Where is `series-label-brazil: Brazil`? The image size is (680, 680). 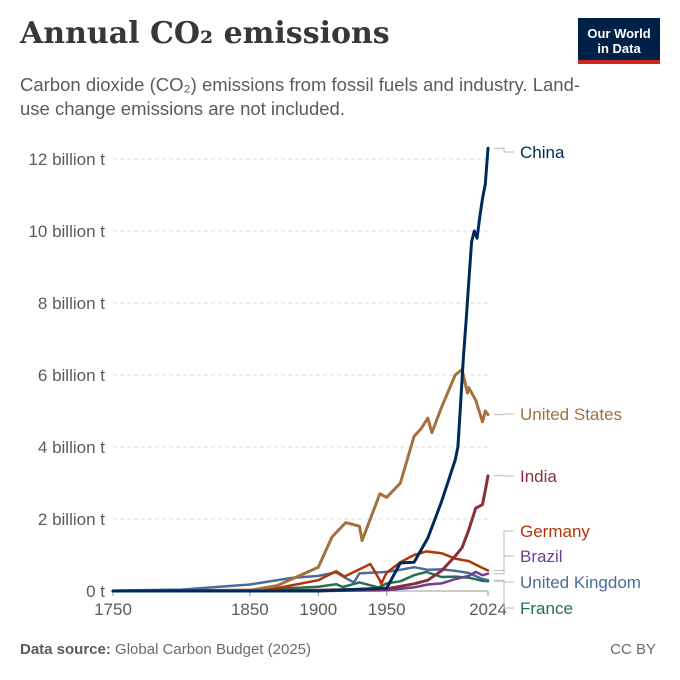
series-label-brazil: Brazil is located at coordinates (541, 556).